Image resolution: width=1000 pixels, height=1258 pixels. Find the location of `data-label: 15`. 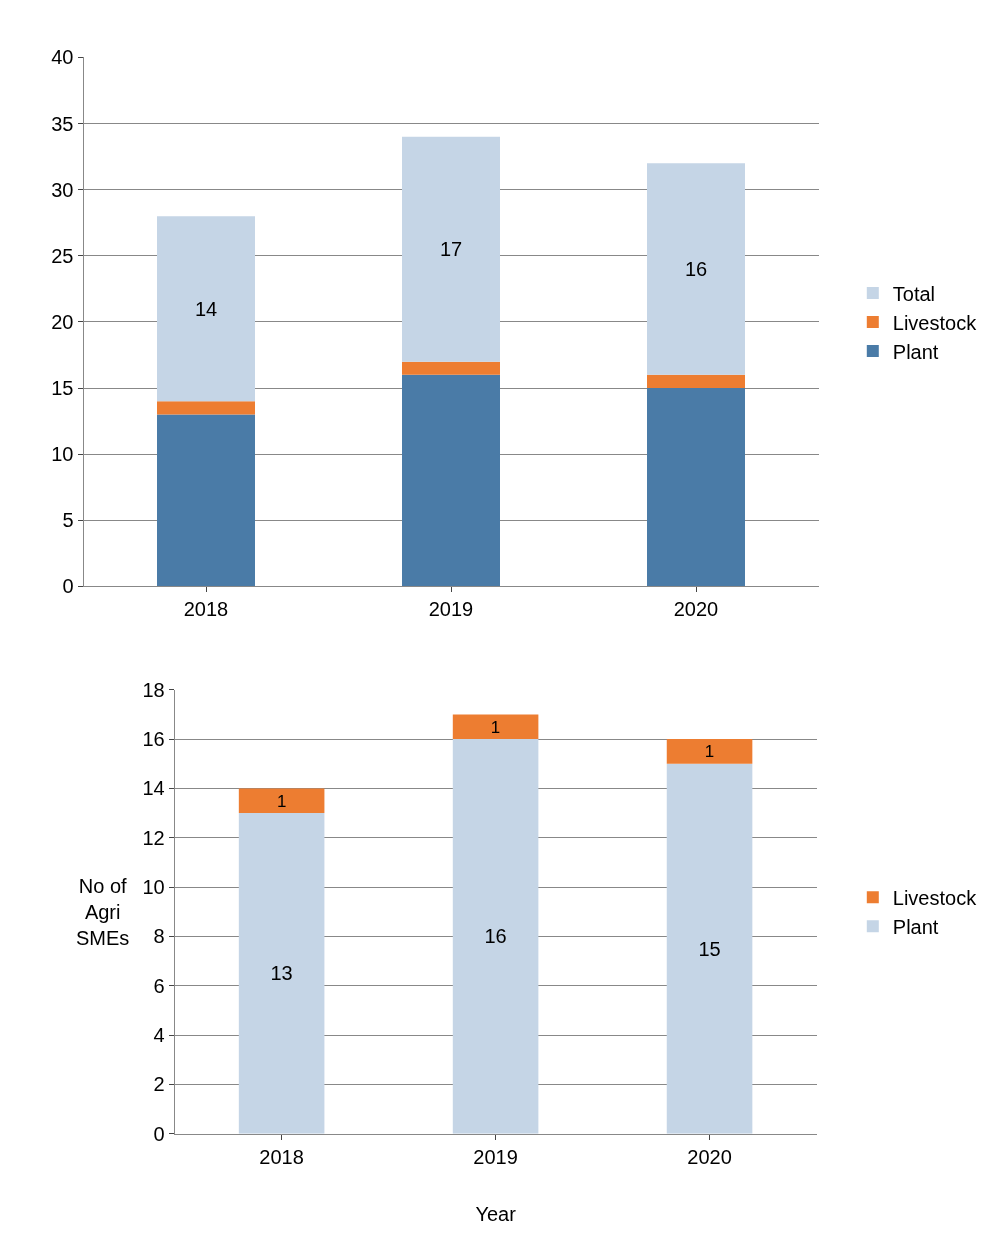

data-label: 15 is located at coordinates (709, 948).